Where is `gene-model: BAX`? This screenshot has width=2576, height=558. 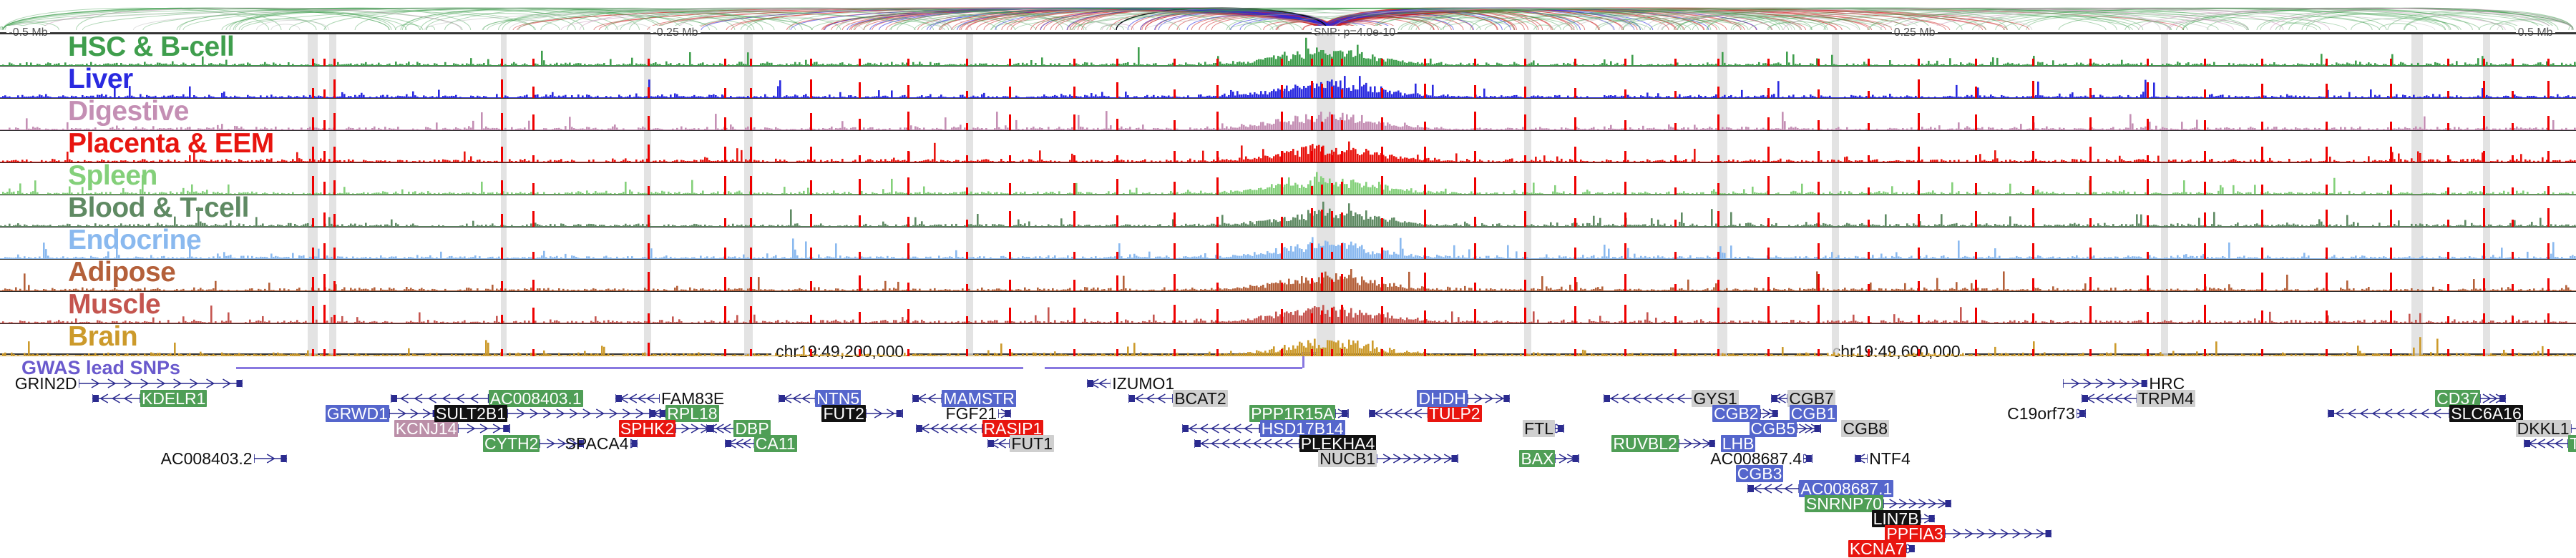
gene-model: BAX is located at coordinates (1549, 459).